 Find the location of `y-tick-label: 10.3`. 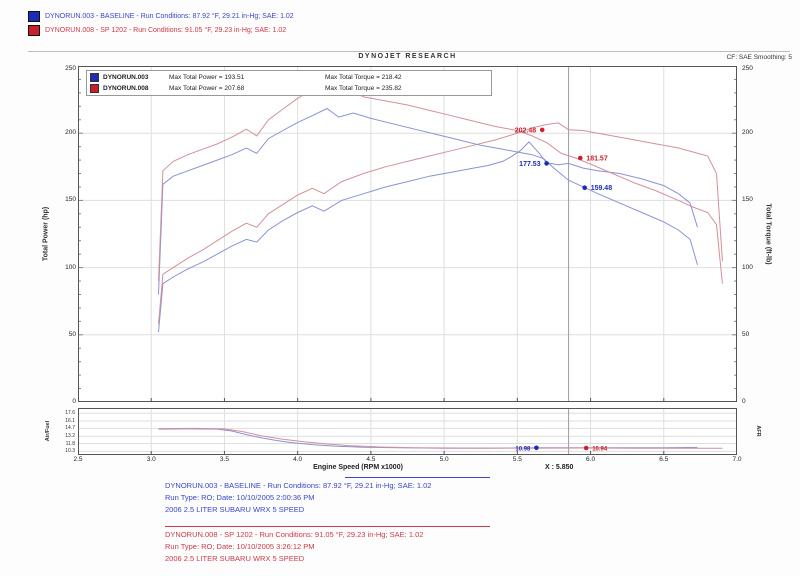

y-tick-label: 10.3 is located at coordinates (70, 451).